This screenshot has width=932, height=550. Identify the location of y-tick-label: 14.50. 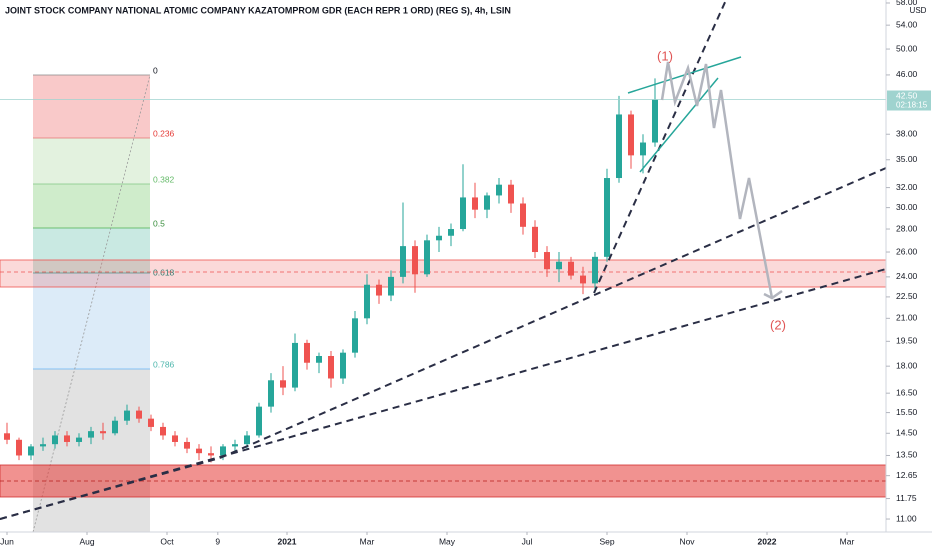
(907, 433).